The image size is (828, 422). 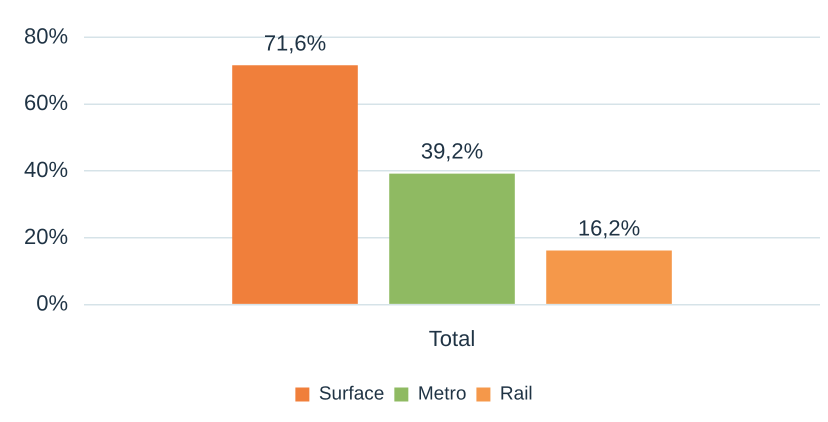 I want to click on data-label: 39,2%, so click(x=452, y=151).